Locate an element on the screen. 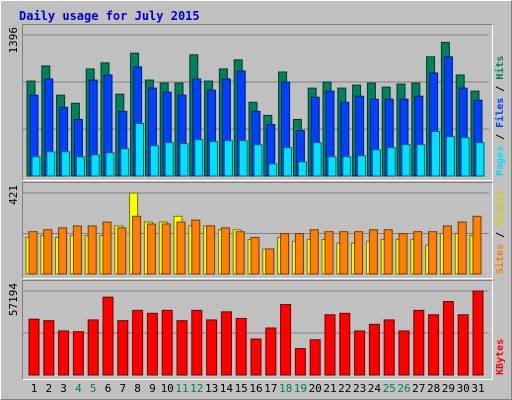  chart-title: Daily usage for July 2015 is located at coordinates (109, 16).